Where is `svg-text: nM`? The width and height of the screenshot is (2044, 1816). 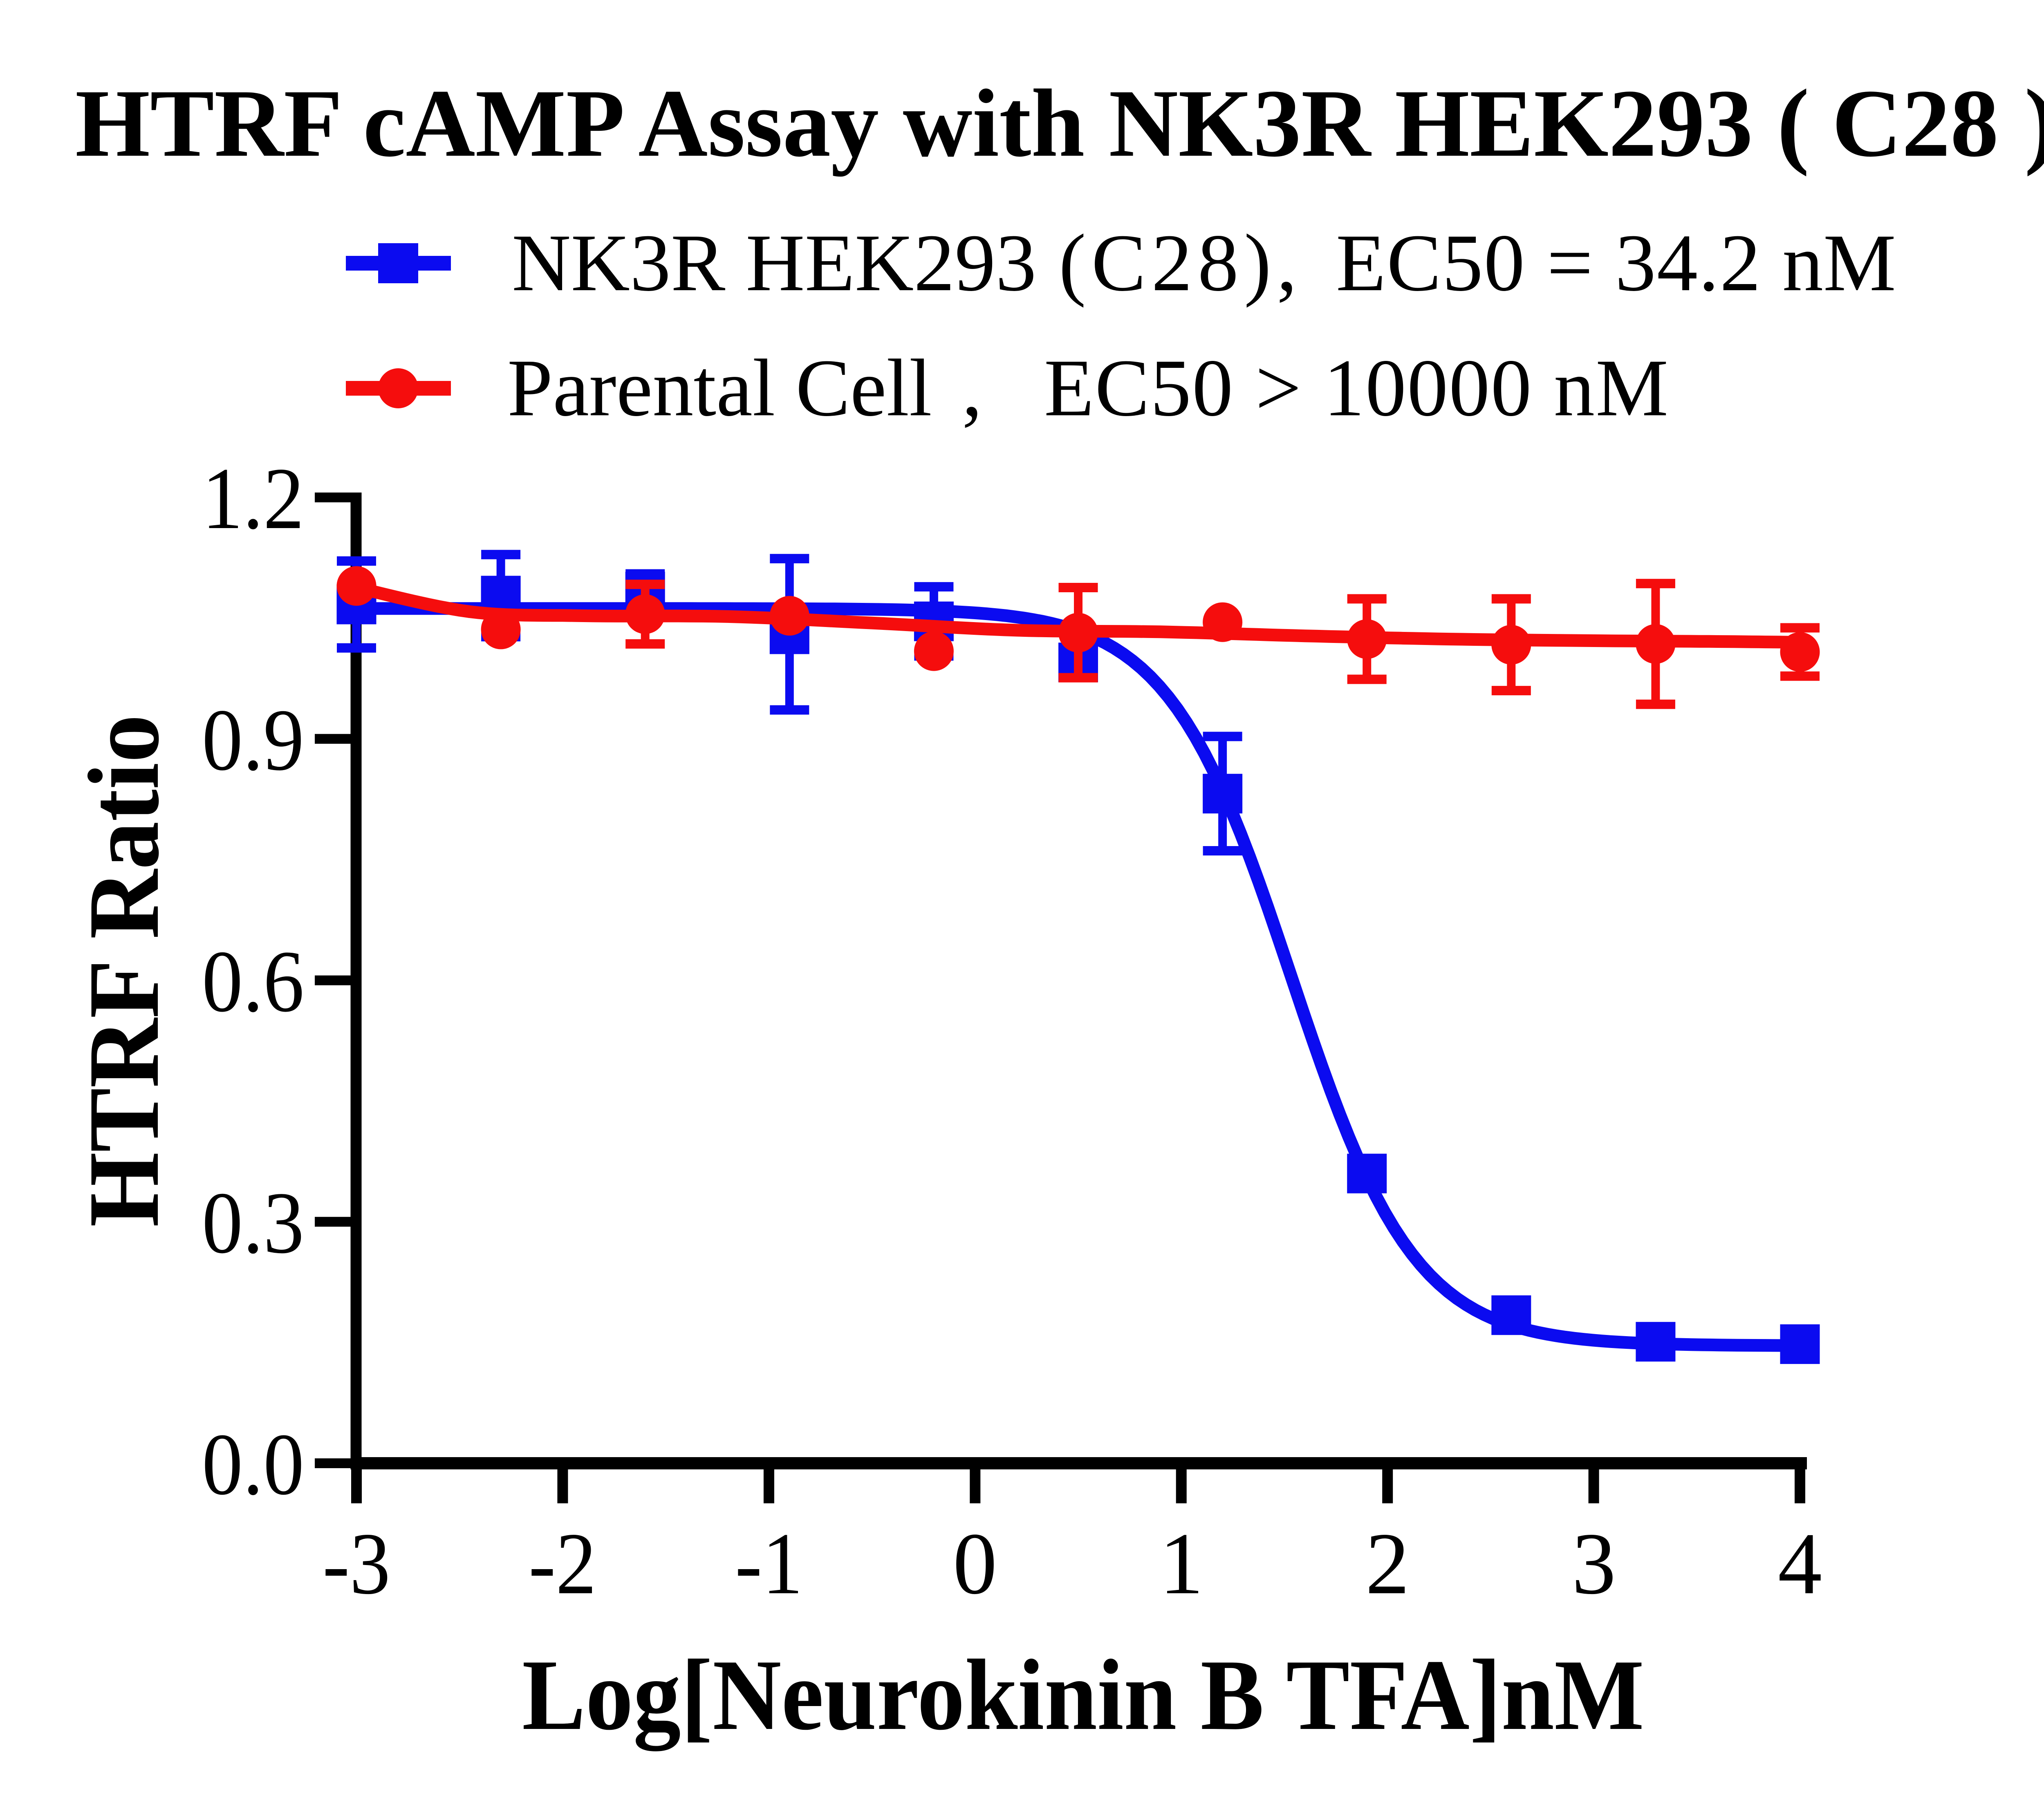 svg-text: nM is located at coordinates (1839, 263).